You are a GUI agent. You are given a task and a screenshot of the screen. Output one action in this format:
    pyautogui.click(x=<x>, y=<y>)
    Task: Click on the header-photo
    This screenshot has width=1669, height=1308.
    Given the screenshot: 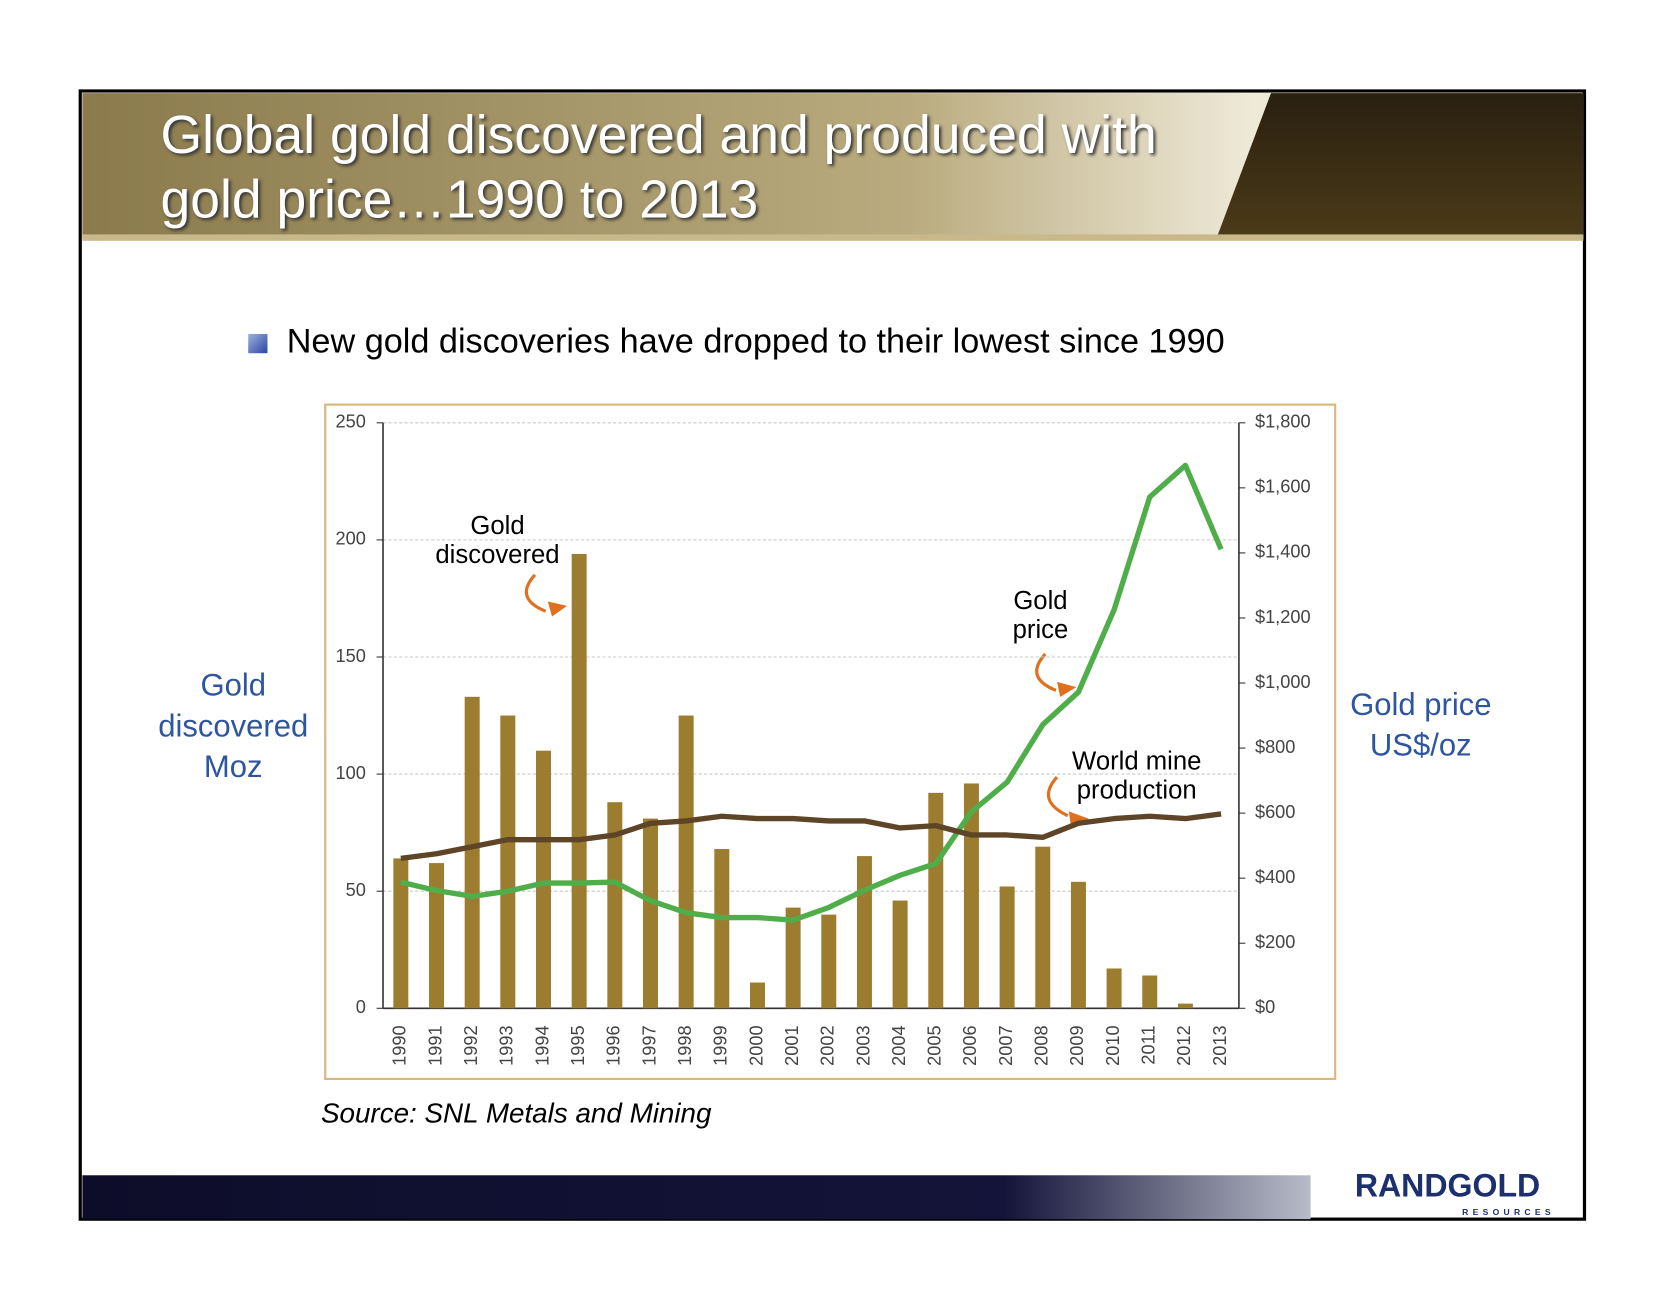 What is the action you would take?
    pyautogui.click(x=1400, y=164)
    